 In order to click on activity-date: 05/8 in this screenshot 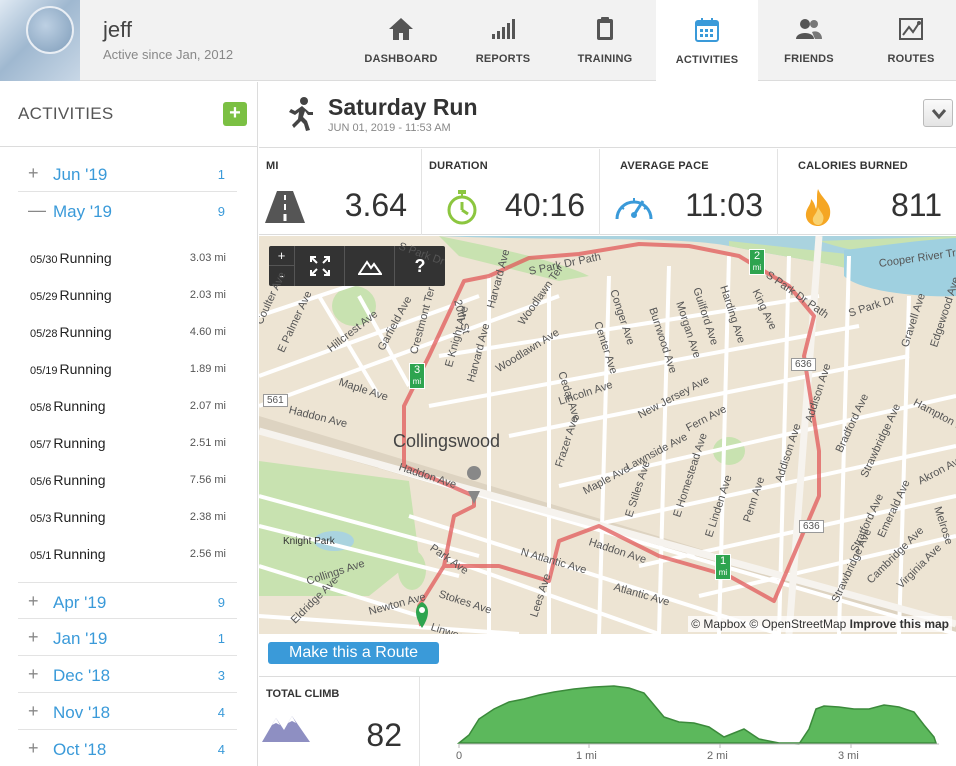, I will do `click(41, 408)`.